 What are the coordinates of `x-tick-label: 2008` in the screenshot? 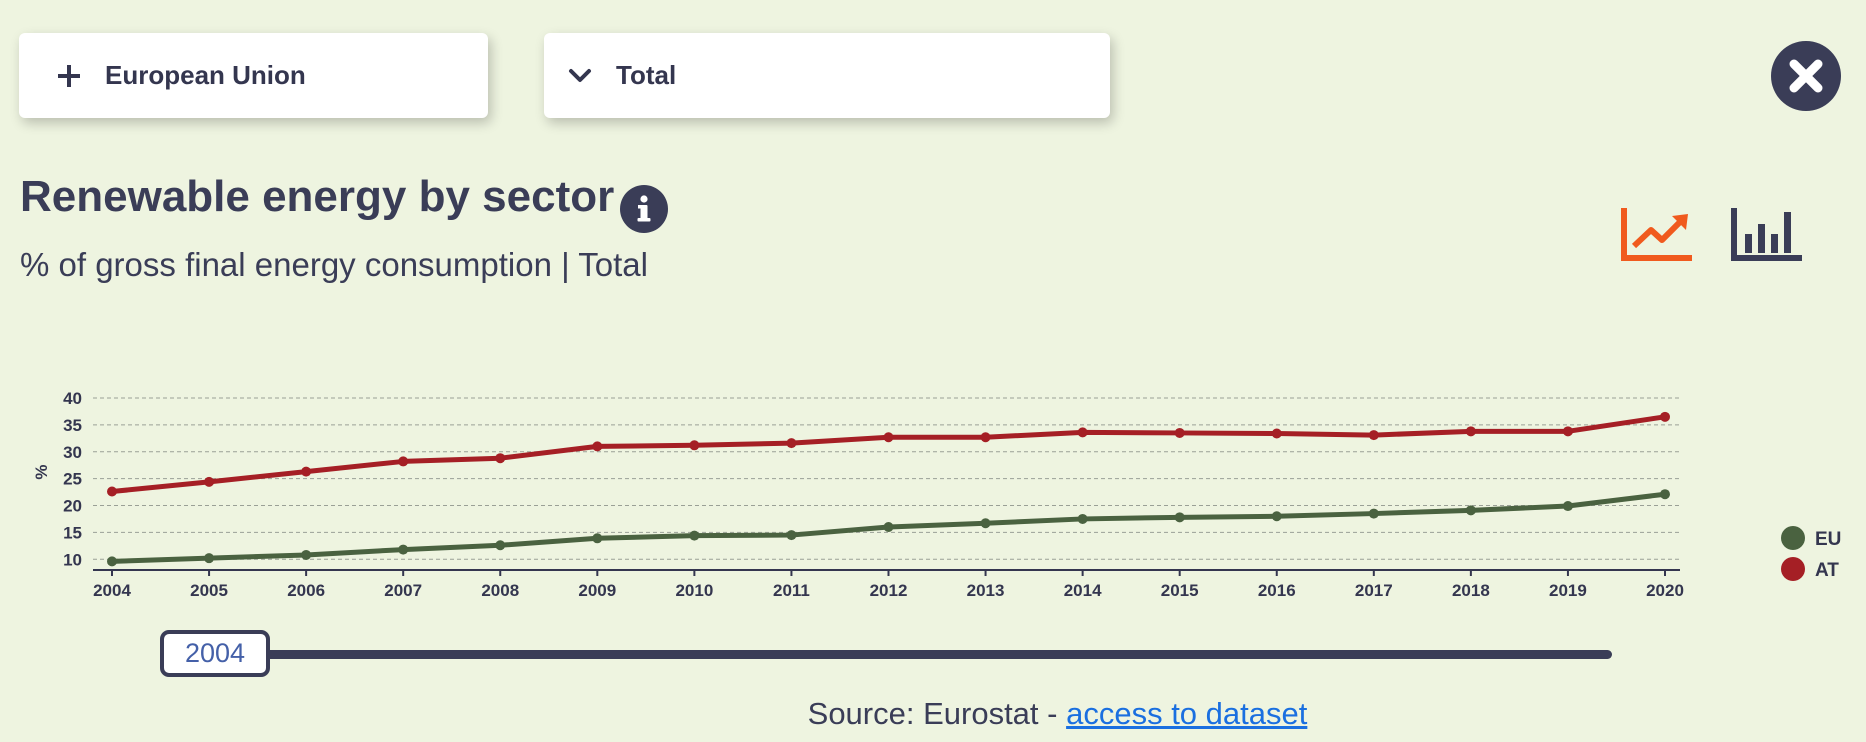 It's located at (500, 590).